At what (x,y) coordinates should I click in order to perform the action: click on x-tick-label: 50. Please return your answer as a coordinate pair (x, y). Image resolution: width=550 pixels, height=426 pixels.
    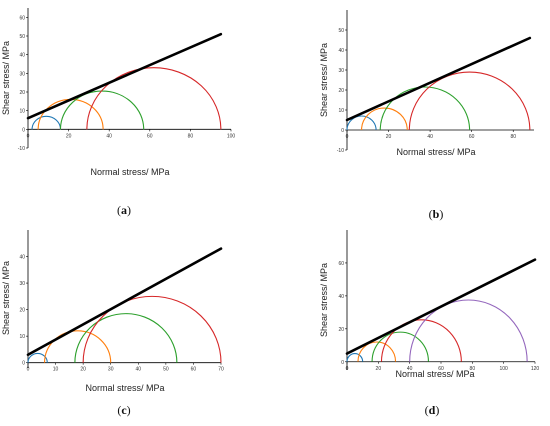
    Looking at the image, I should click on (166, 370).